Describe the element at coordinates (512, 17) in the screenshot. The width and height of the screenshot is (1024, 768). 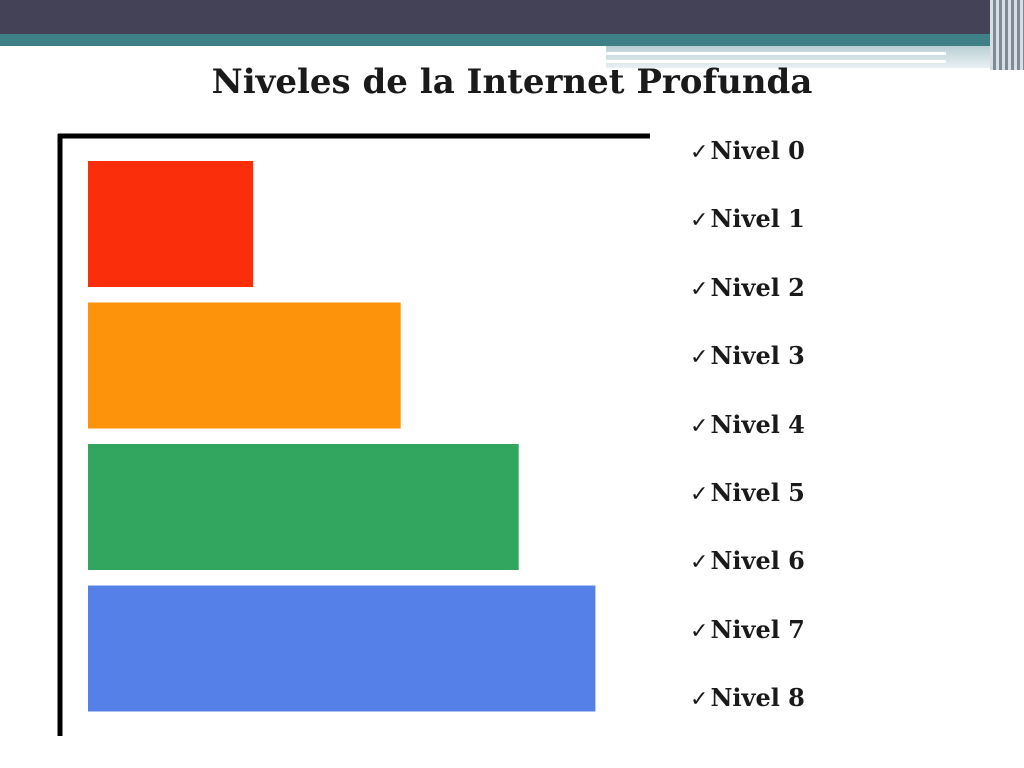
I see `header-band-dark` at that location.